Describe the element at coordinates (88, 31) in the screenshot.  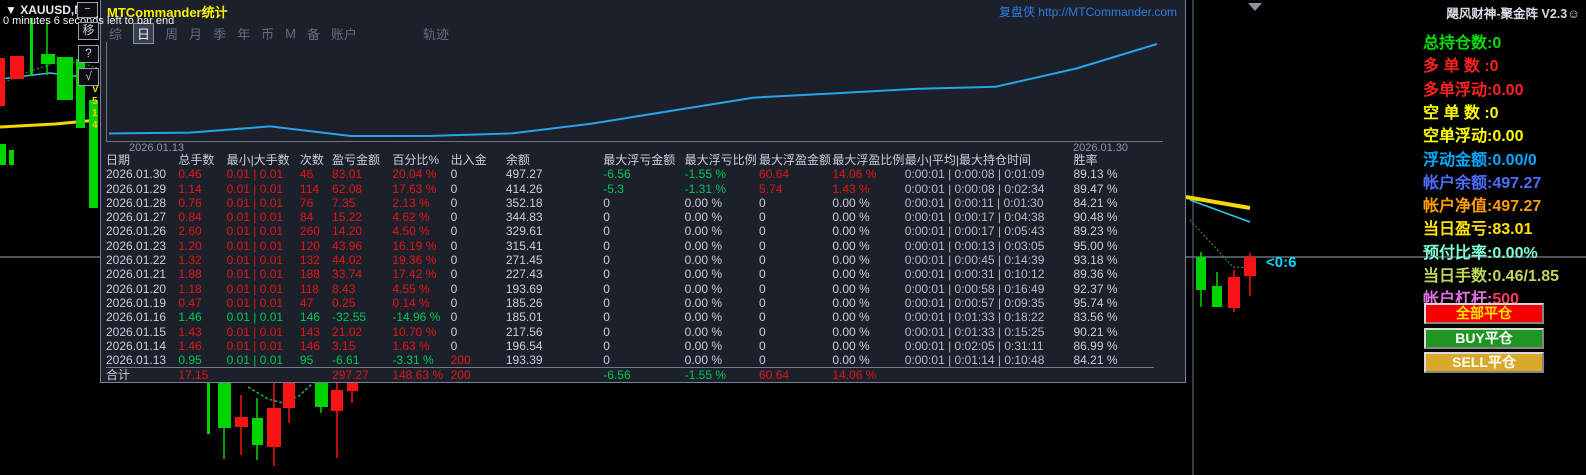
I see `move-panel-button: 移` at that location.